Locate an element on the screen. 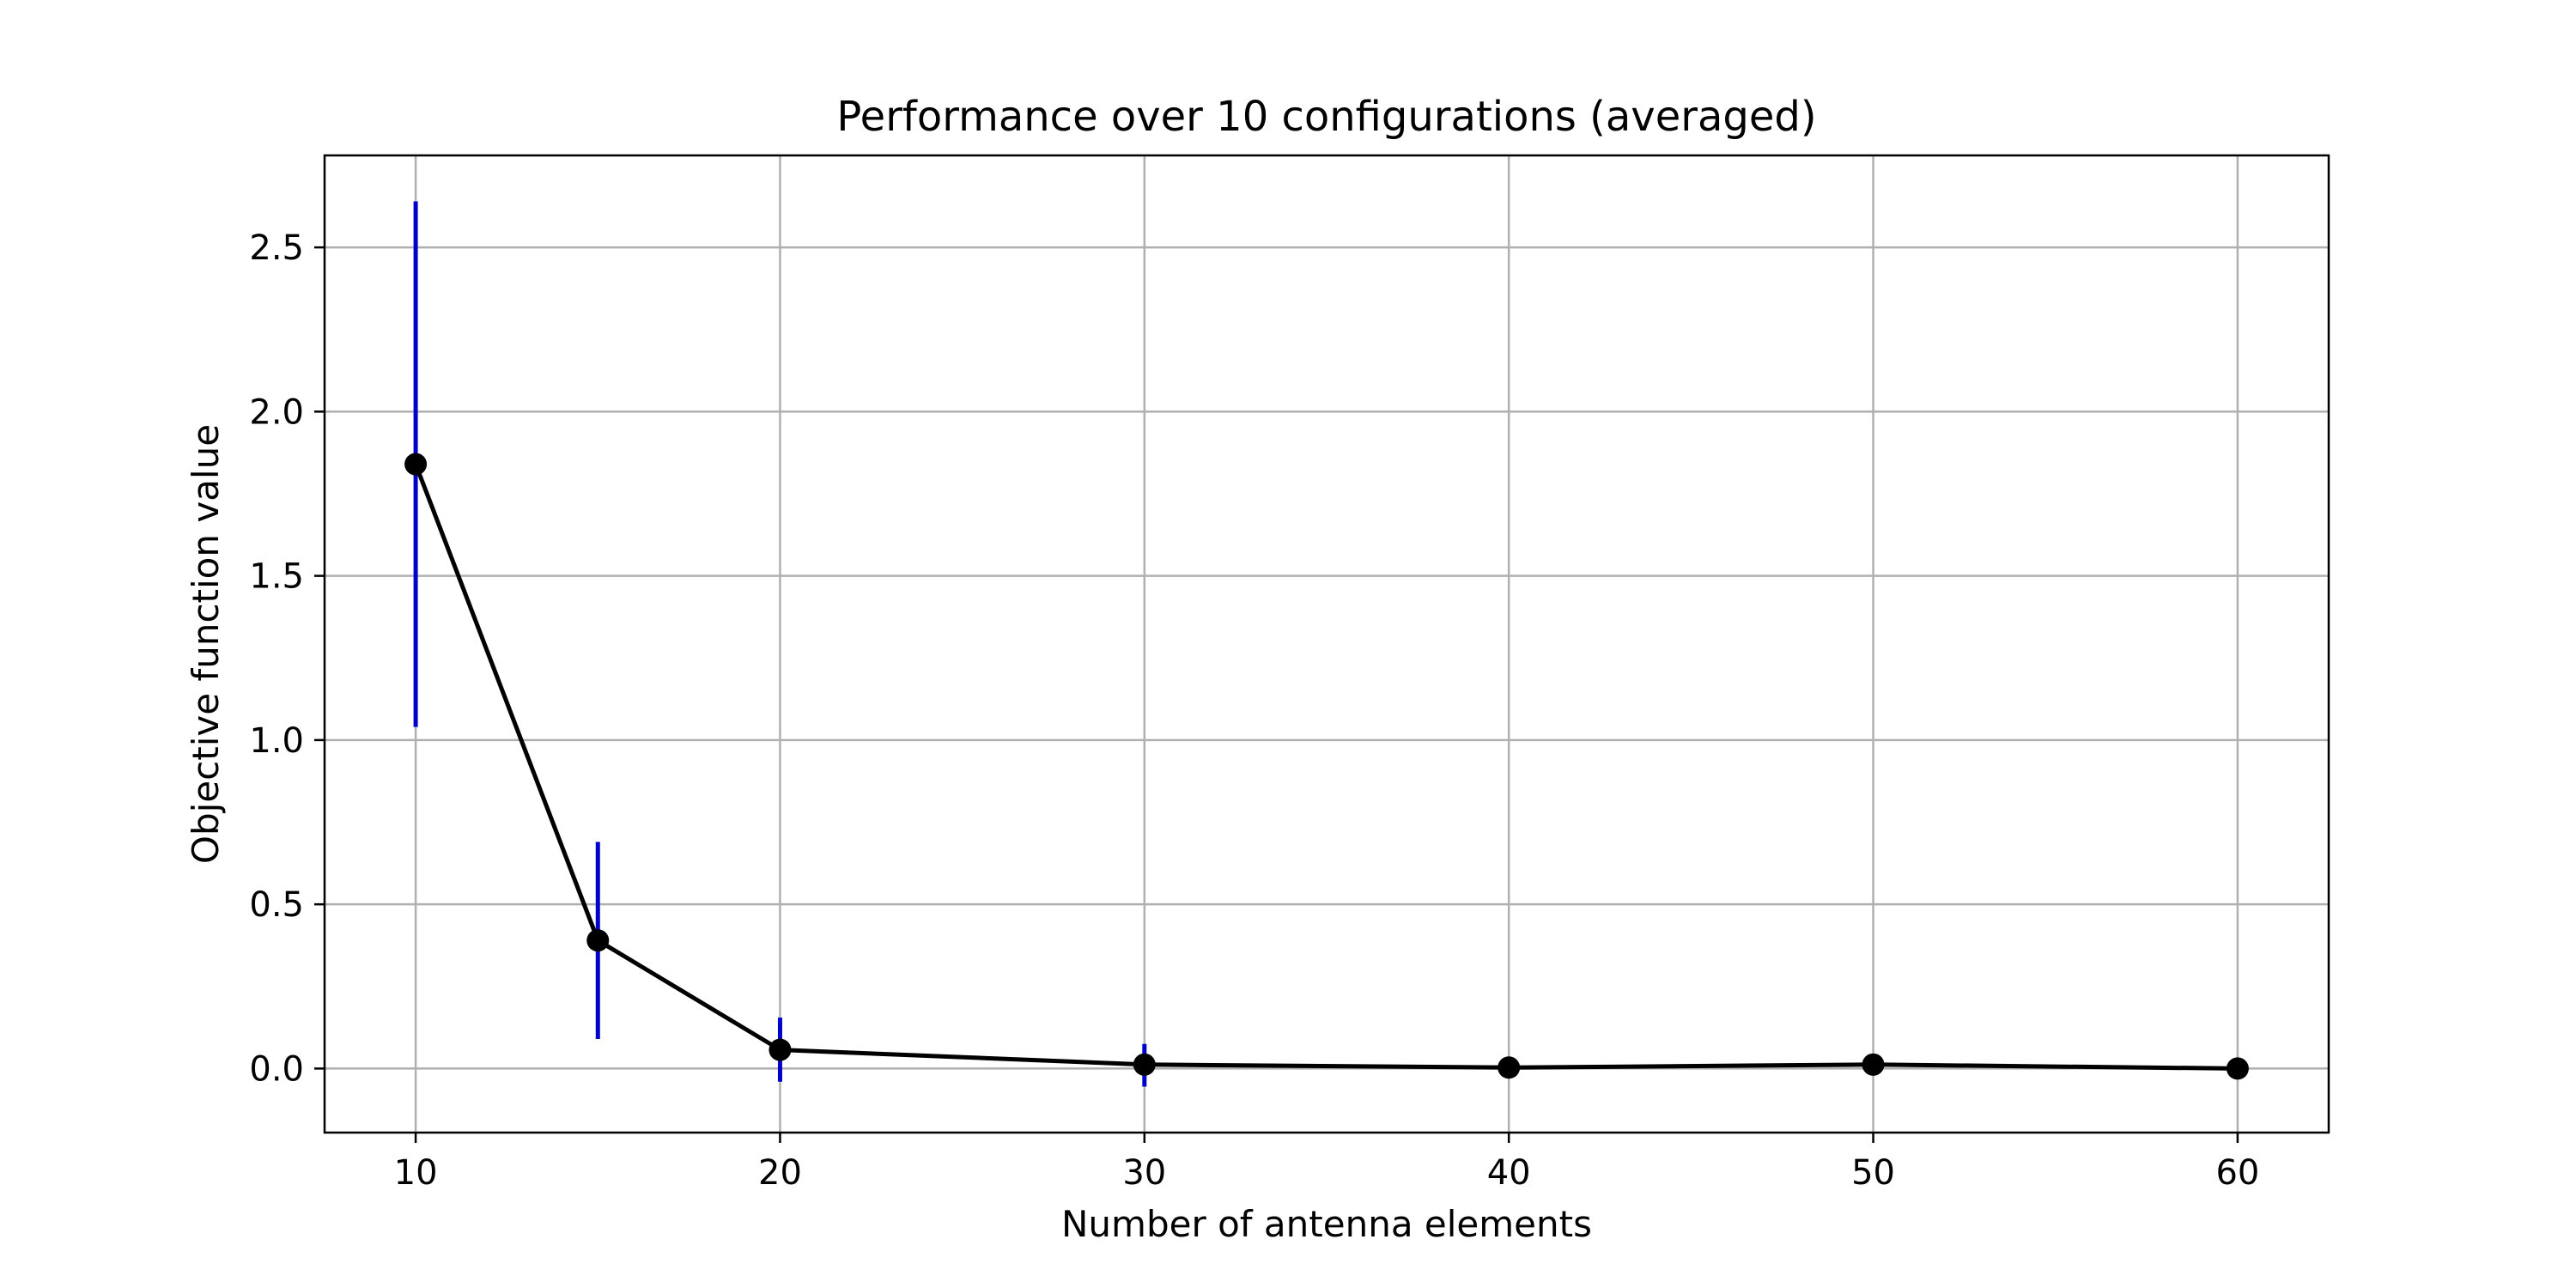 This screenshot has width=2576, height=1288. y-axis-label: Objective function value is located at coordinates (206, 644).